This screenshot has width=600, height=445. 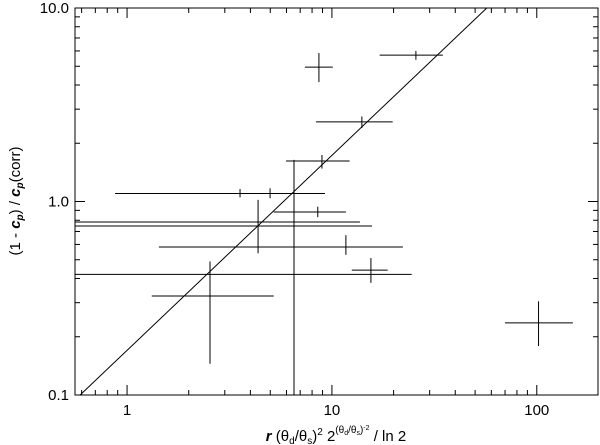 I want to click on x-label-part: r, so click(x=269, y=436).